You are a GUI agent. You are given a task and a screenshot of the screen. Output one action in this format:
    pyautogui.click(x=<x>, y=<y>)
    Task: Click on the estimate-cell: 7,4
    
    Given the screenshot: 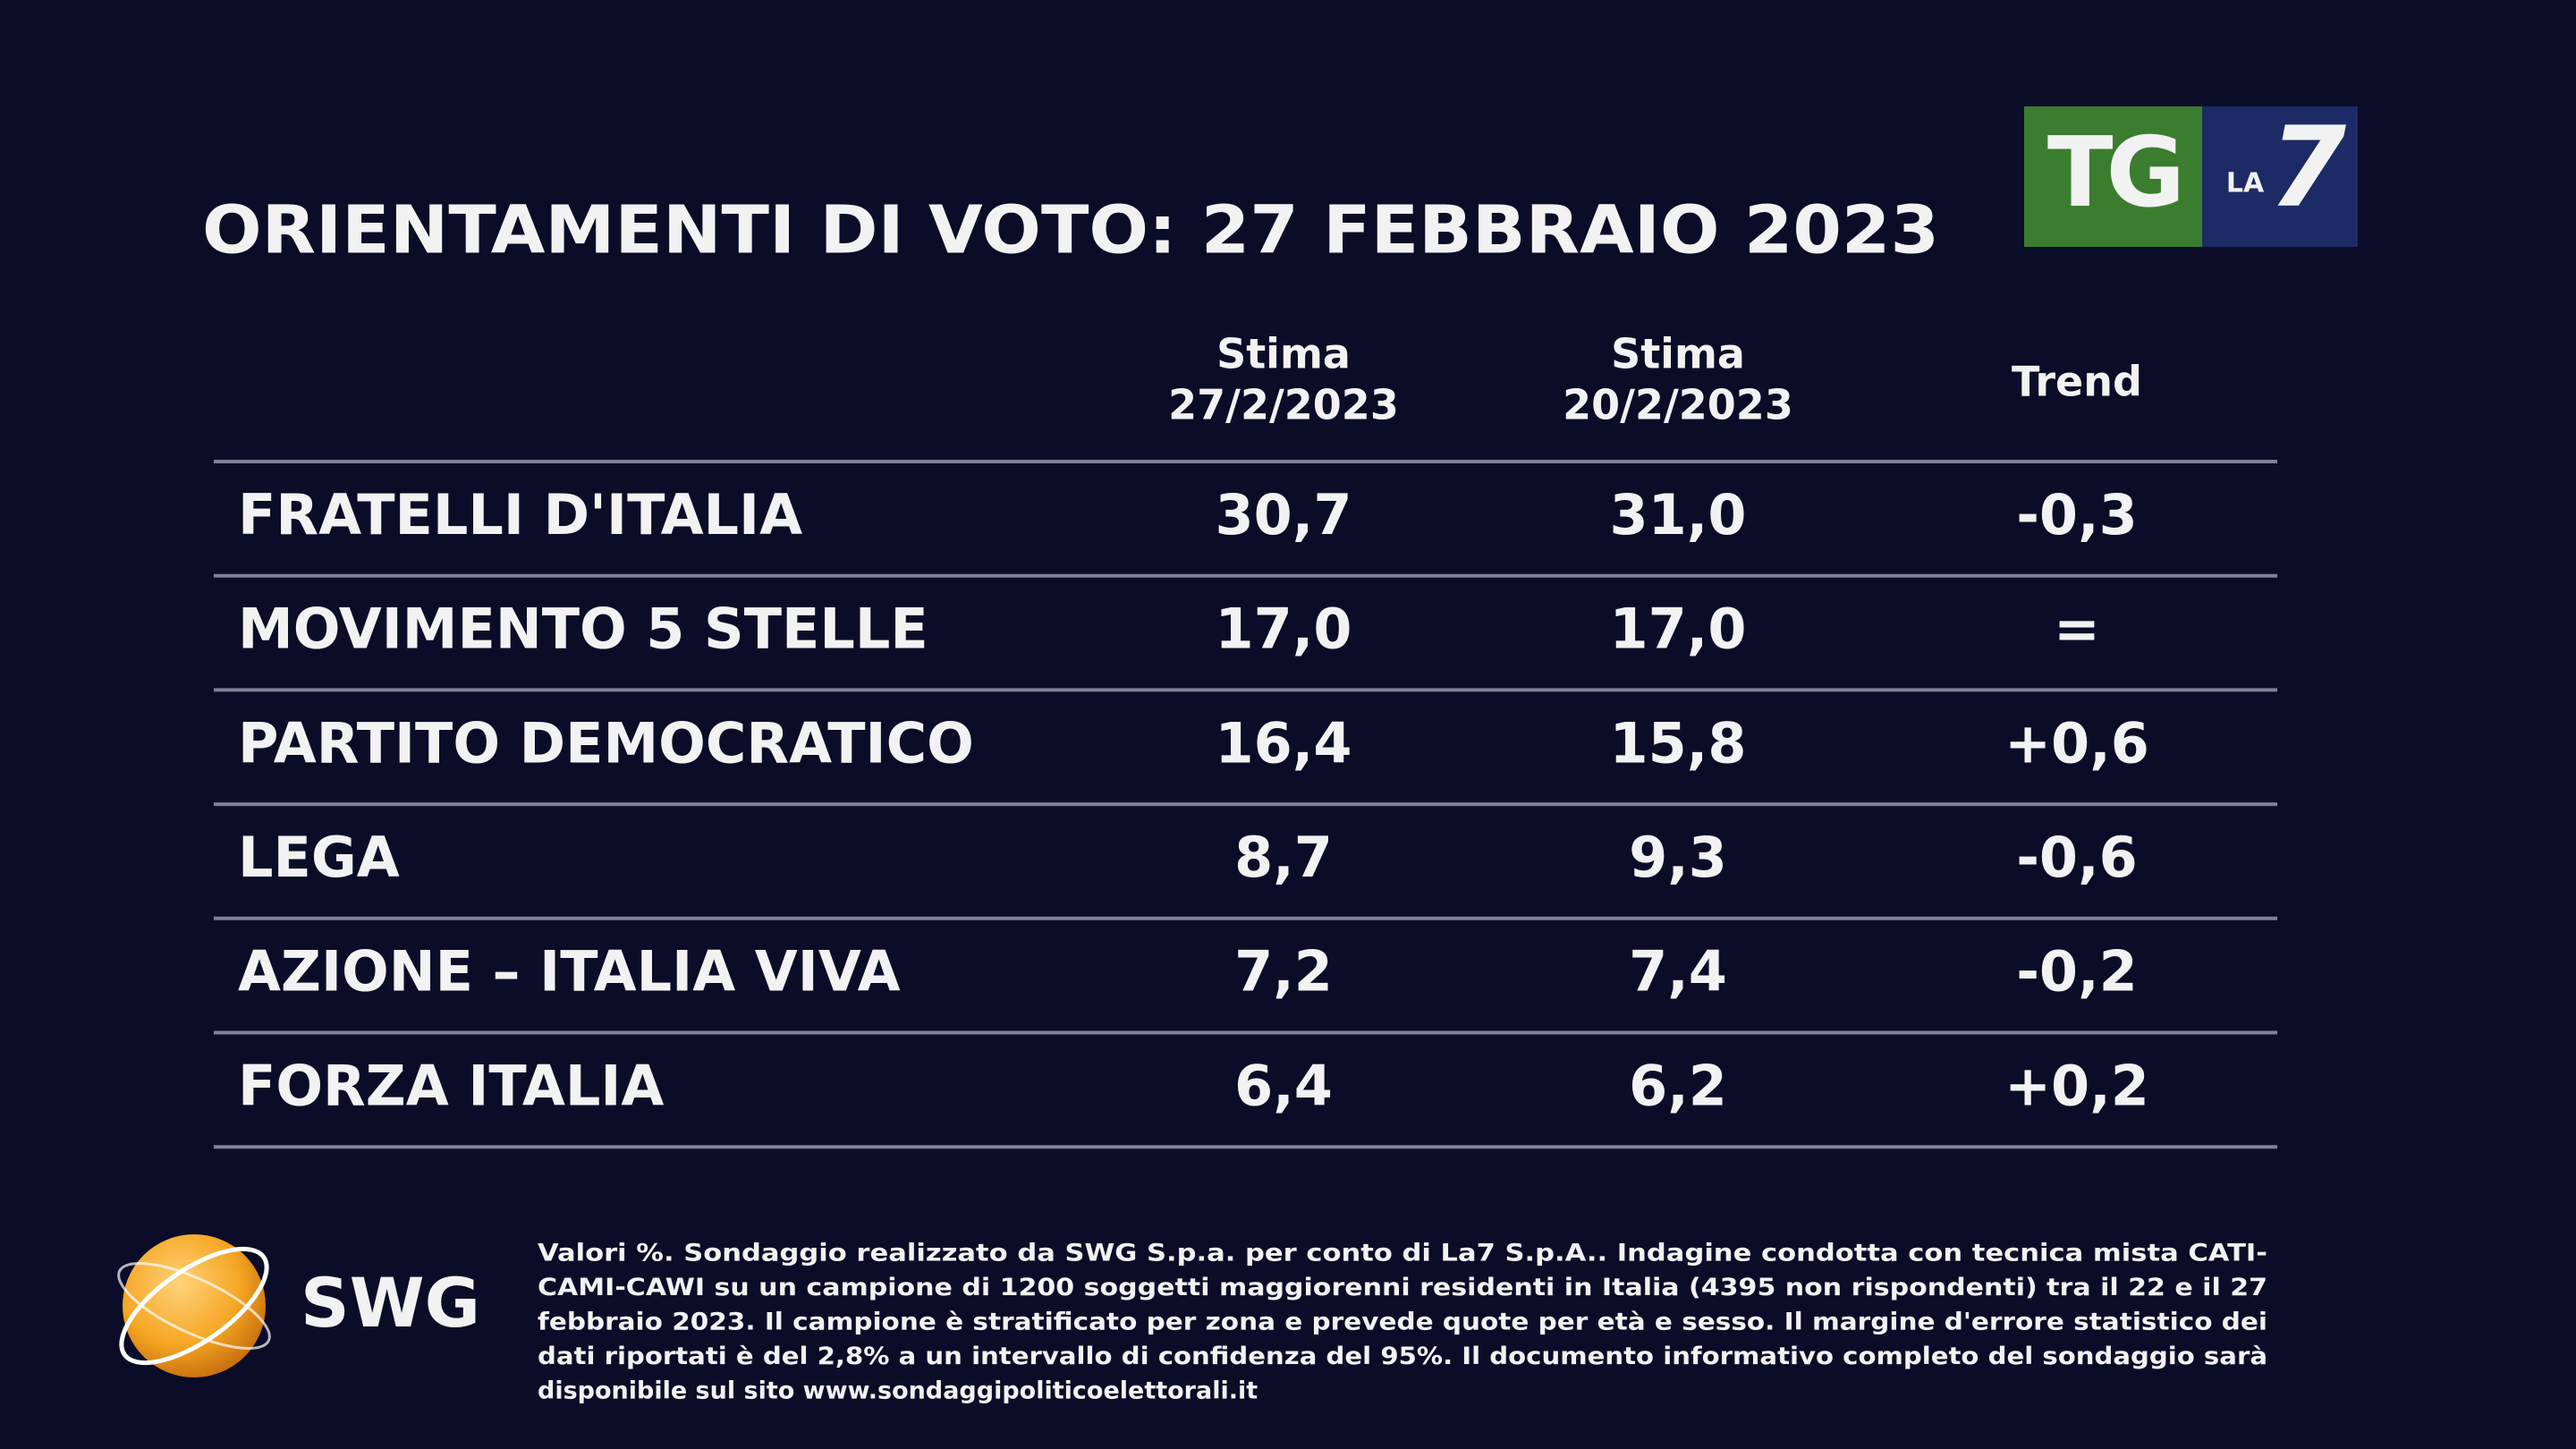 What is the action you would take?
    pyautogui.click(x=1678, y=971)
    